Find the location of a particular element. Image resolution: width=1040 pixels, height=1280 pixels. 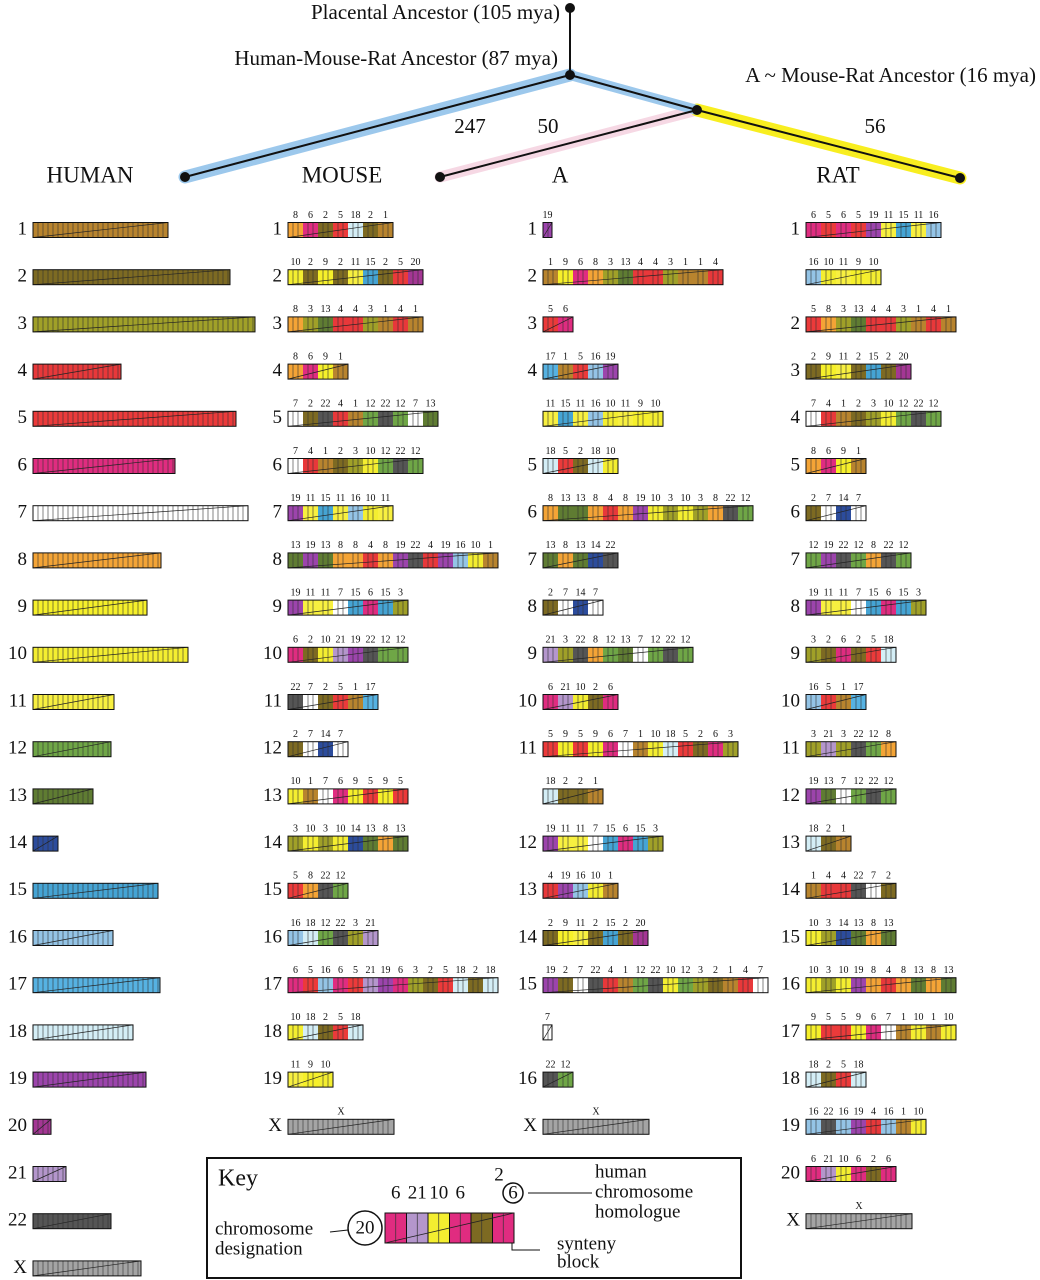

block-label: 4 is located at coordinates (340, 404).